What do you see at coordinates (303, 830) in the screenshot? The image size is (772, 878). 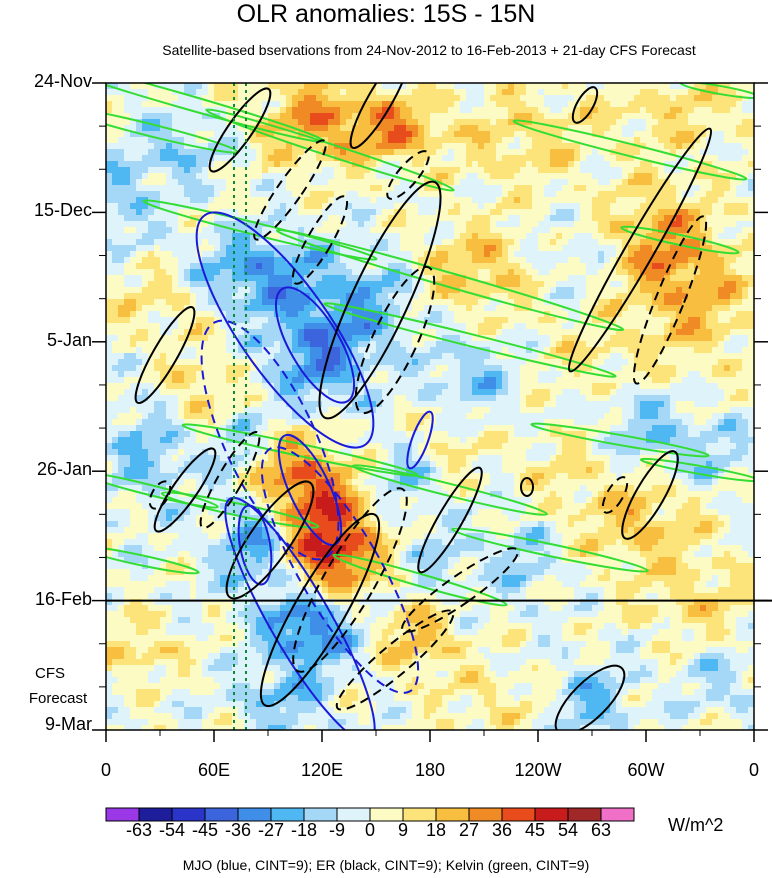 I see `colorbar-label: -18` at bounding box center [303, 830].